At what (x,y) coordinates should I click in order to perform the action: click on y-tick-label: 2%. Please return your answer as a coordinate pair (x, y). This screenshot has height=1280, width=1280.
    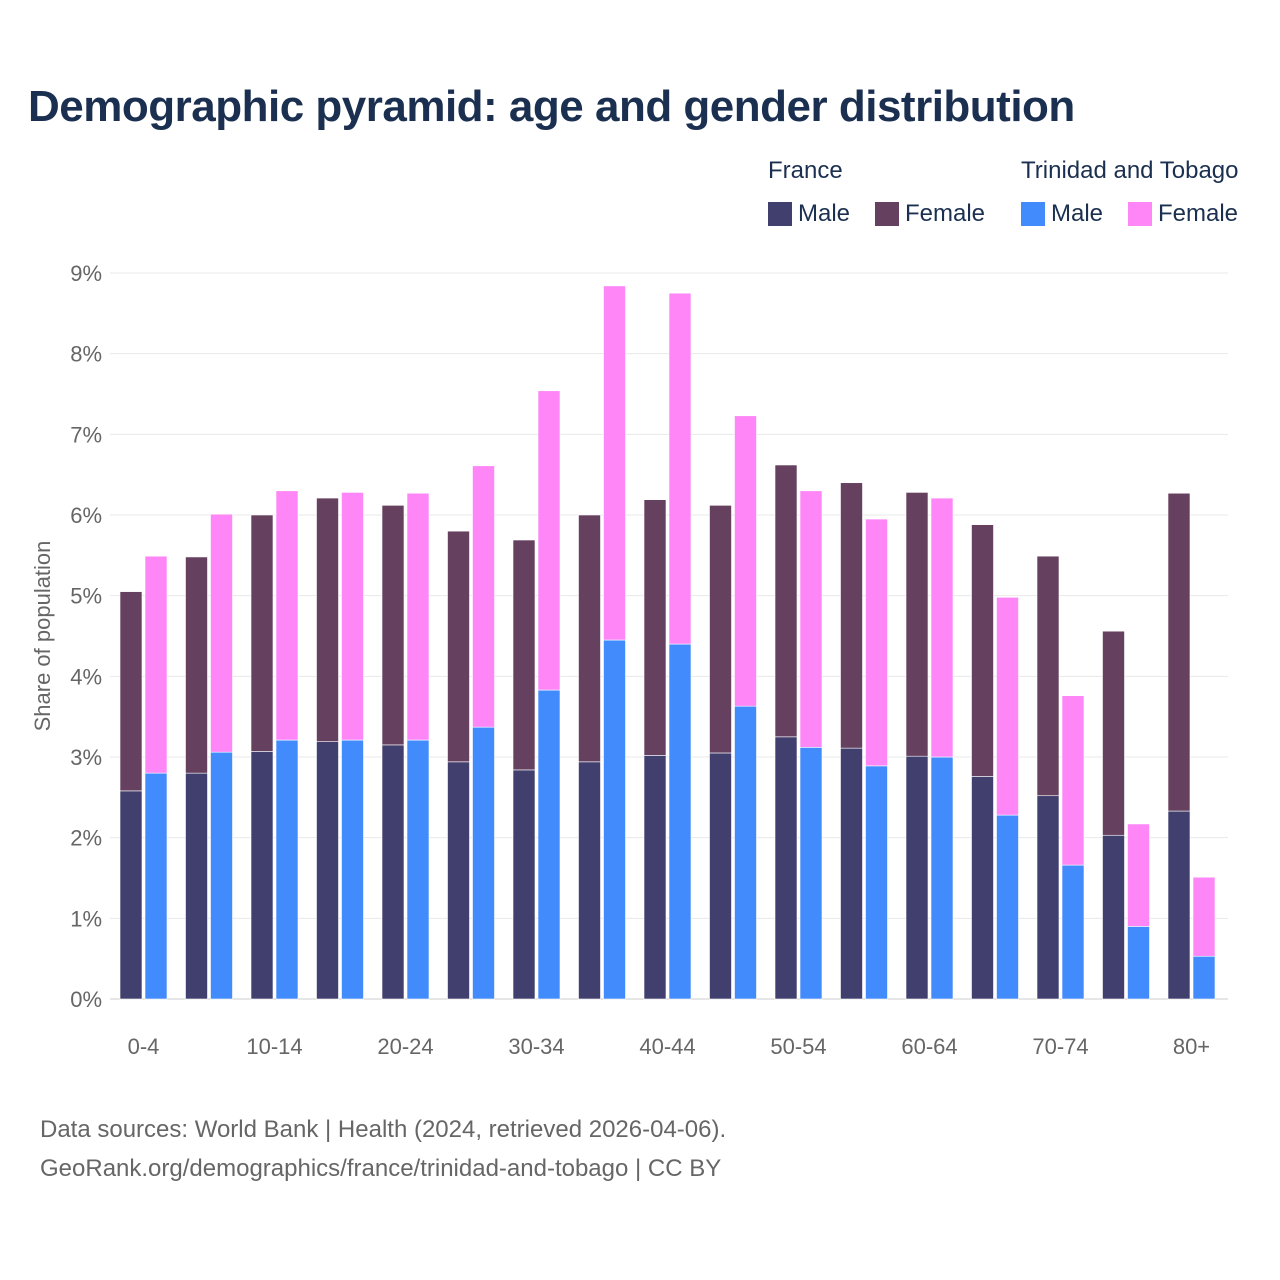
    Looking at the image, I should click on (86, 838).